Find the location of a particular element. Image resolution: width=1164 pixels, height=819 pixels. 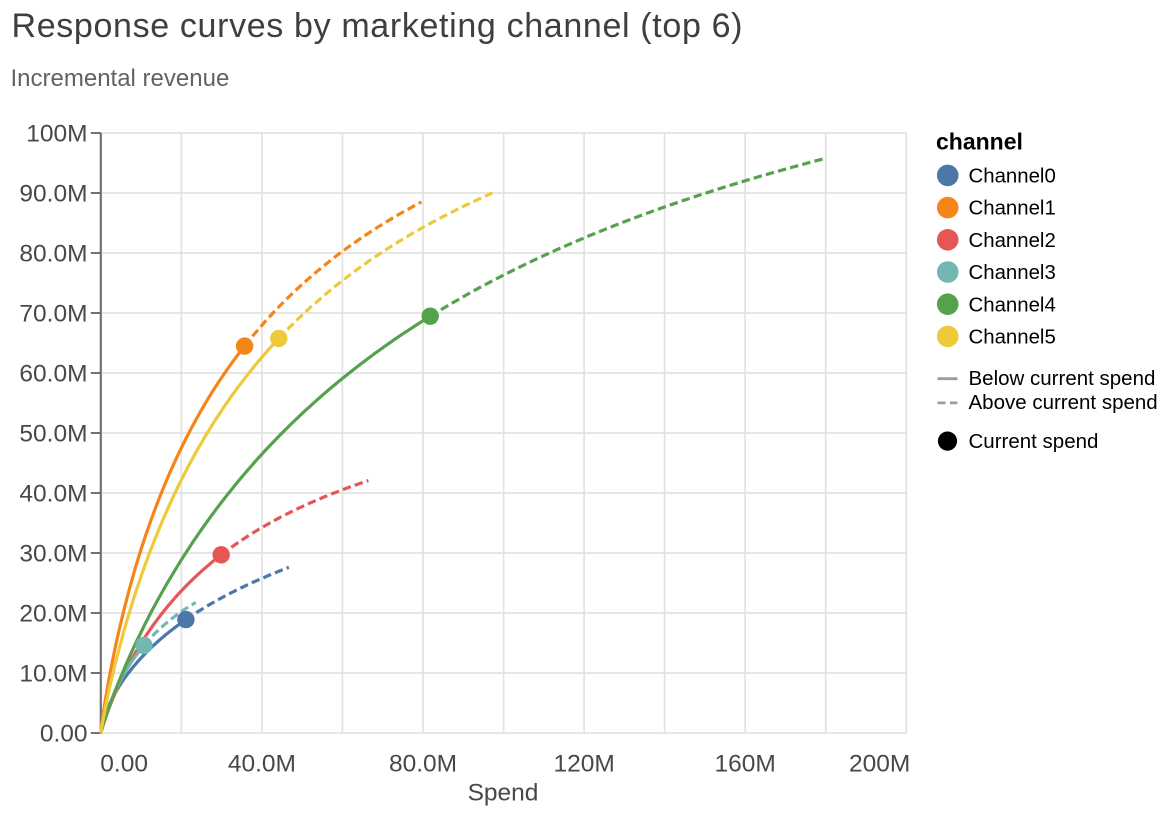

svg-text: 20.0M is located at coordinates (53, 613).